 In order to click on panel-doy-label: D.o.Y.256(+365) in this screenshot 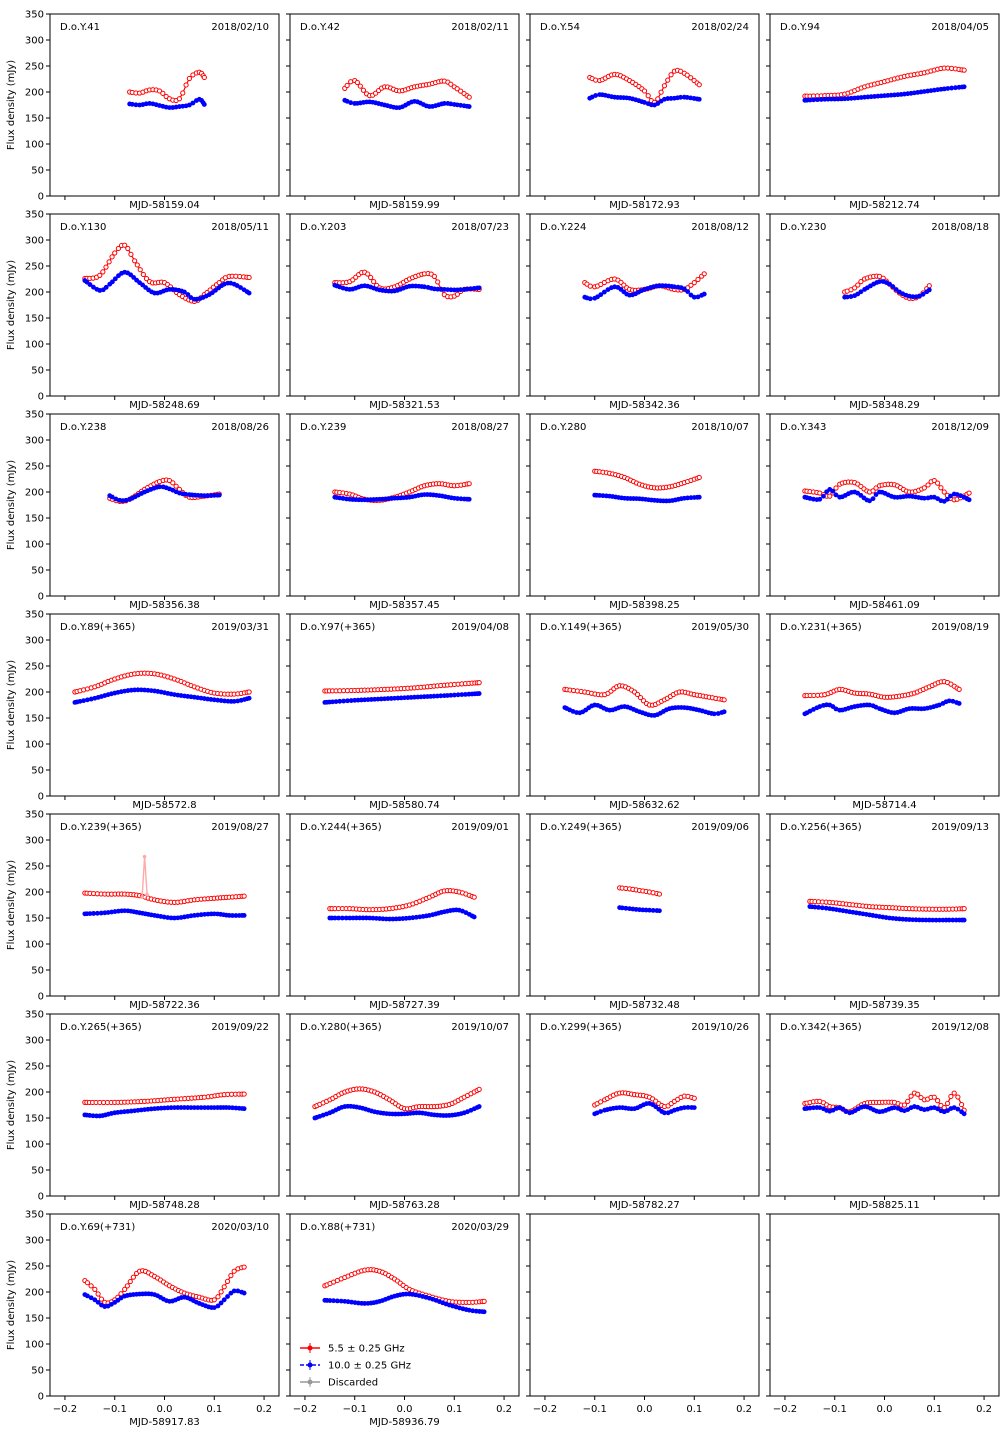, I will do `click(821, 827)`.